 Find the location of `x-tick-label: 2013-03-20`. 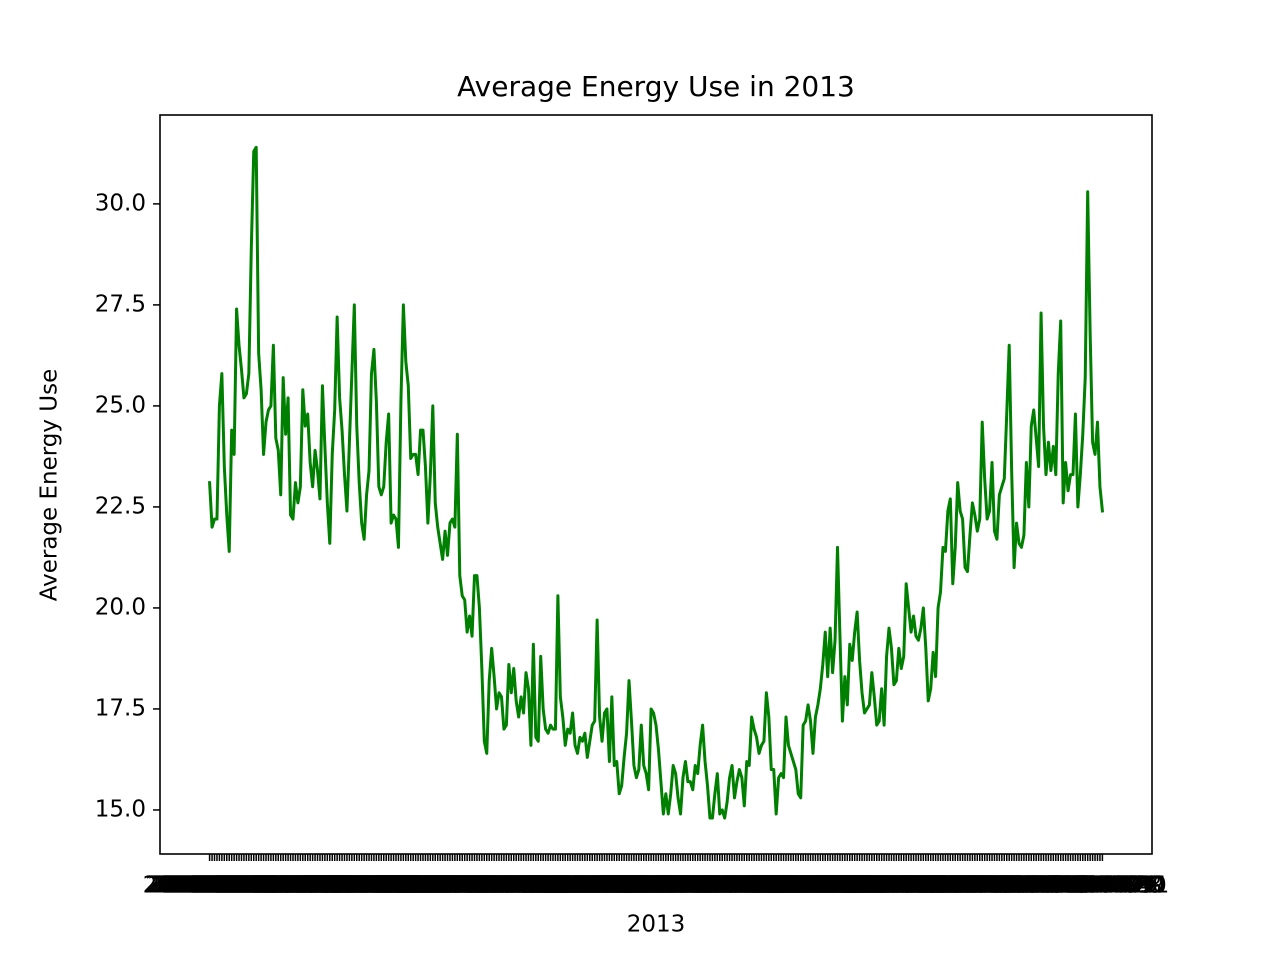

x-tick-label: 2013-03-20 is located at coordinates (401, 886).